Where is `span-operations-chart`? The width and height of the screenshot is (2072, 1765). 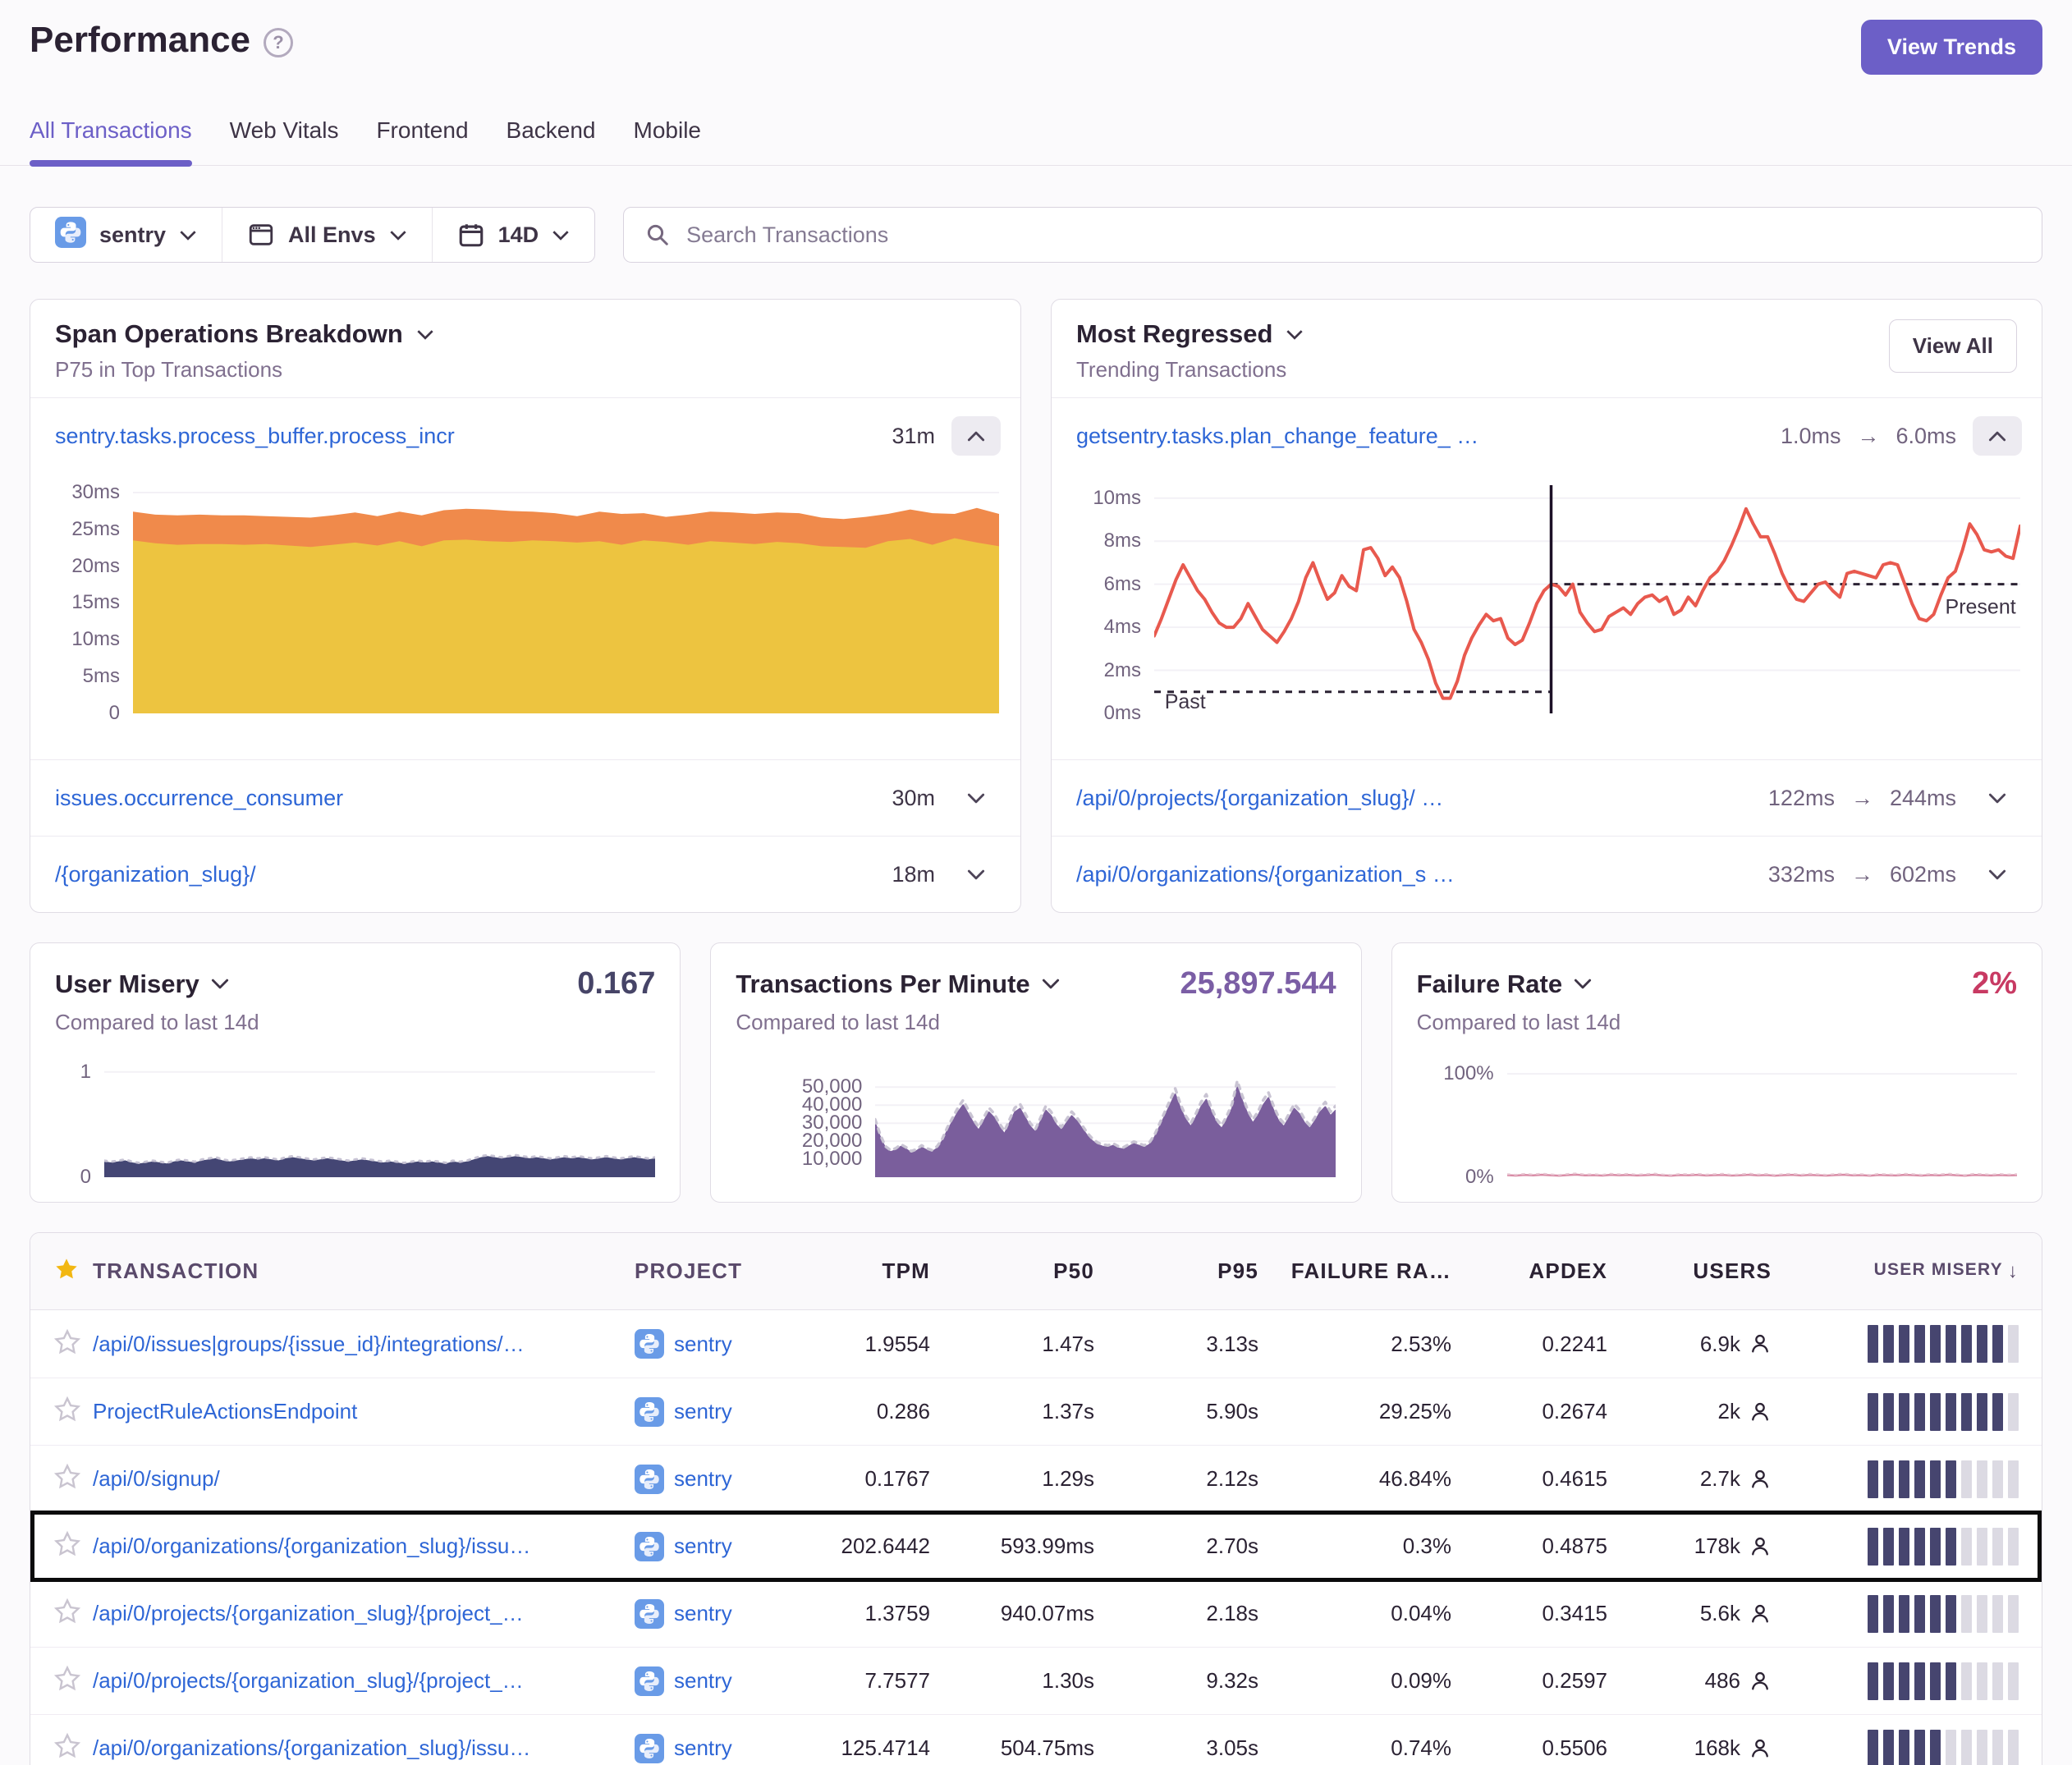
span-operations-chart is located at coordinates (566, 599).